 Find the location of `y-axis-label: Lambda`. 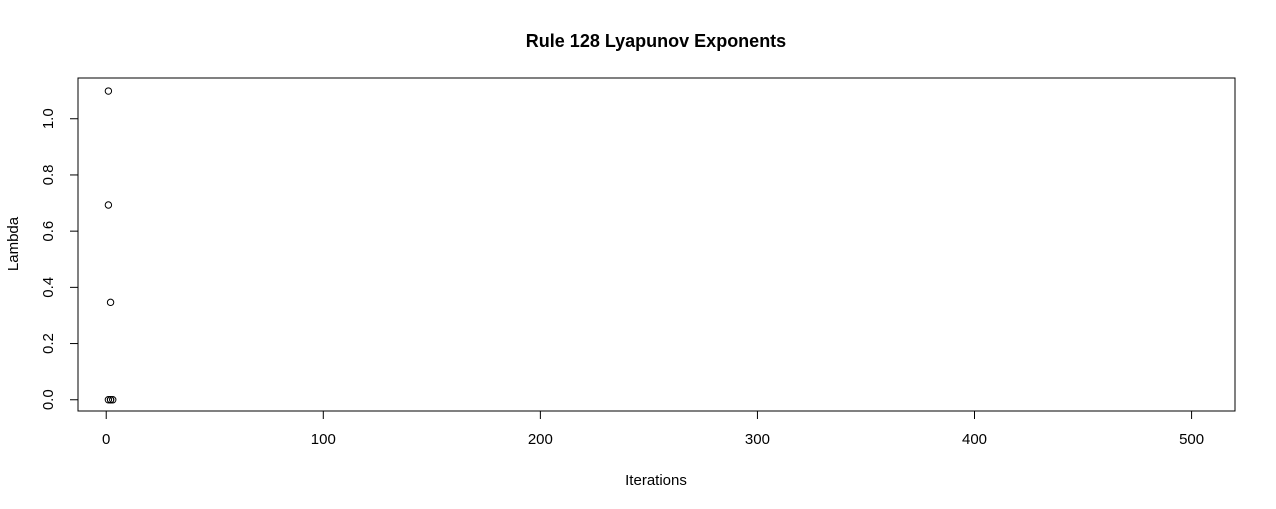

y-axis-label: Lambda is located at coordinates (13, 243).